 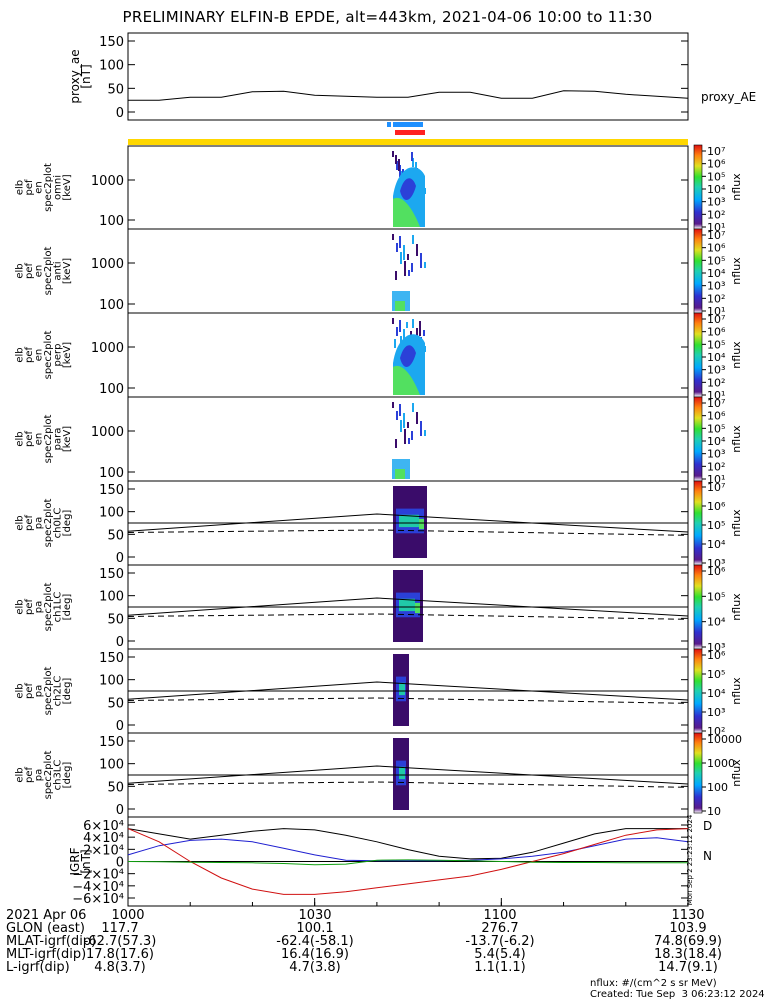 I want to click on table-cell: 14.7(9.1), so click(x=688, y=967).